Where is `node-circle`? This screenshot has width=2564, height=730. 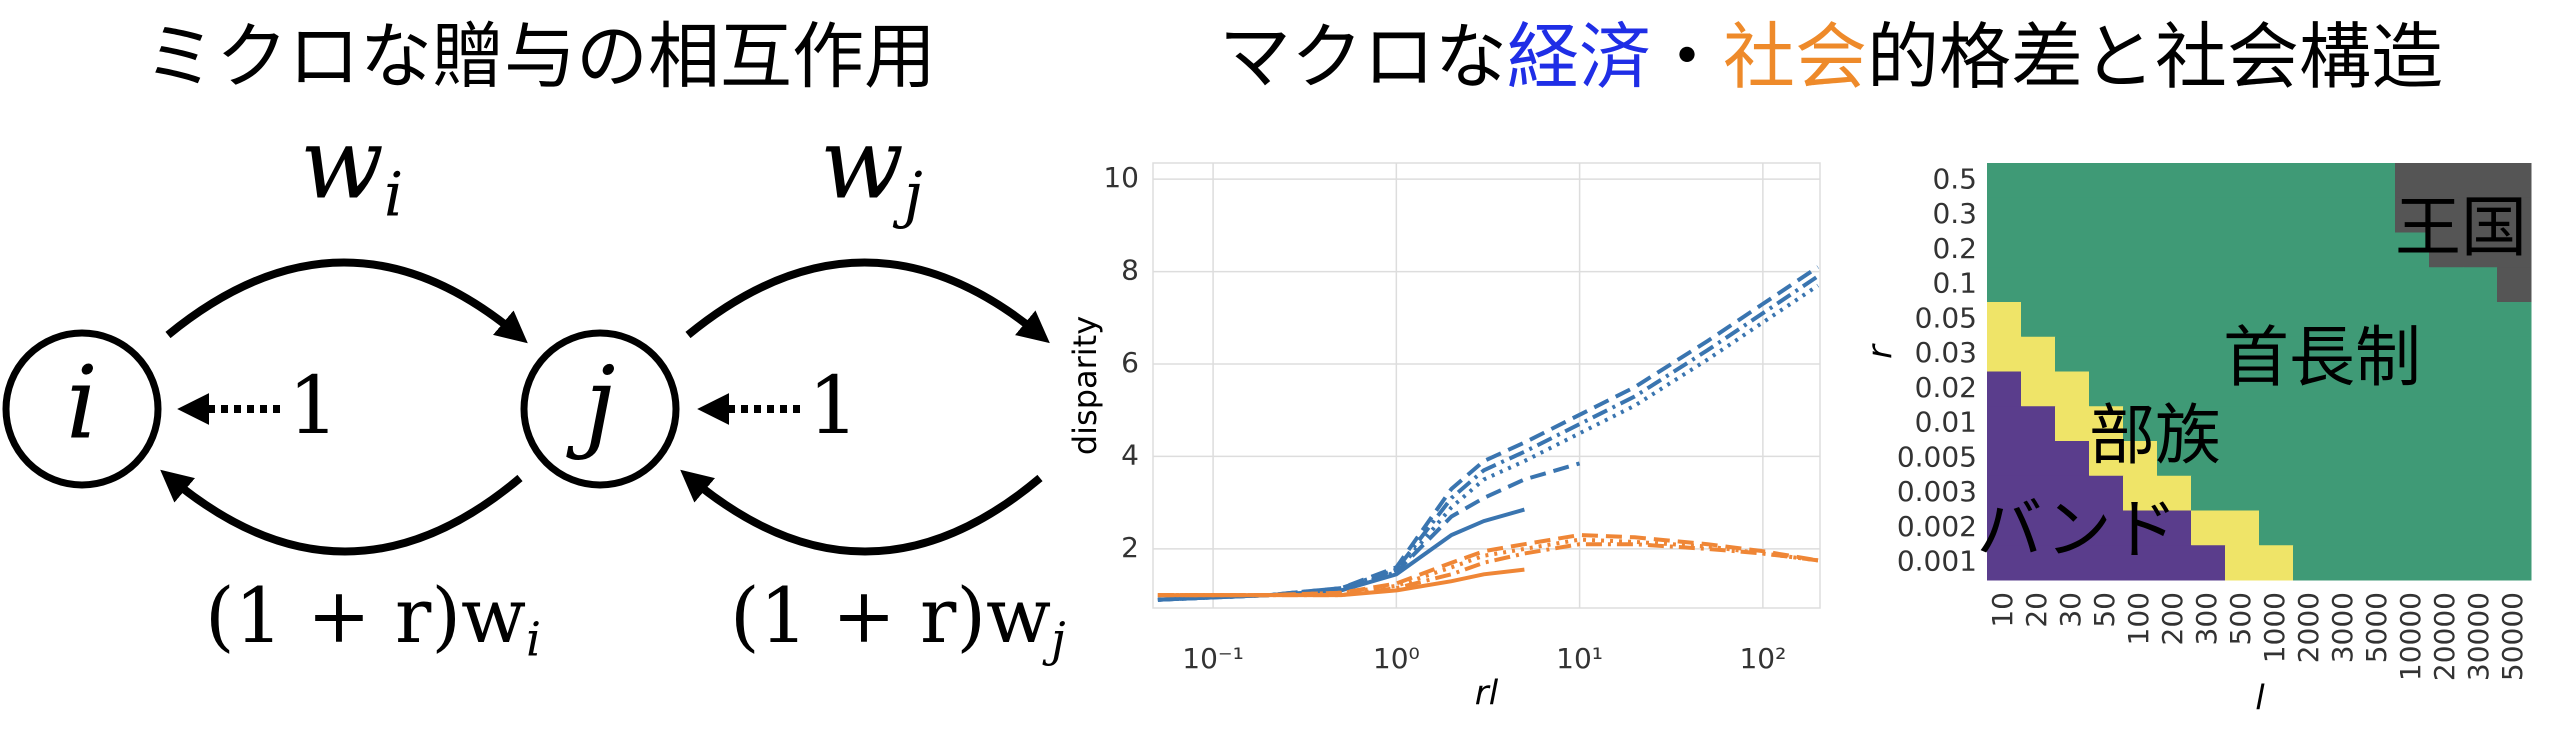 node-circle is located at coordinates (82, 409).